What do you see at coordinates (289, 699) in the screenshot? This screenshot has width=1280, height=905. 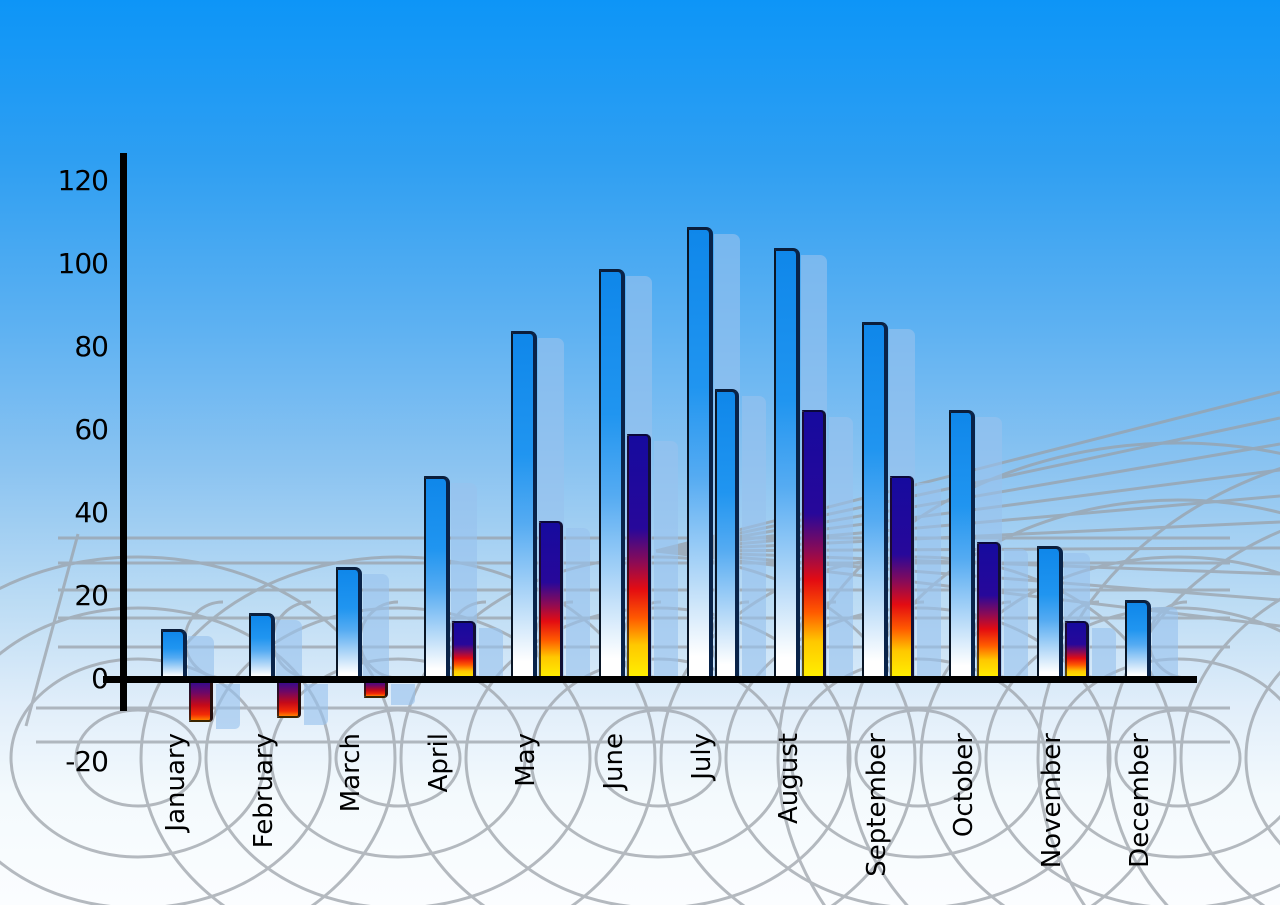 I see `bar-series2-february` at bounding box center [289, 699].